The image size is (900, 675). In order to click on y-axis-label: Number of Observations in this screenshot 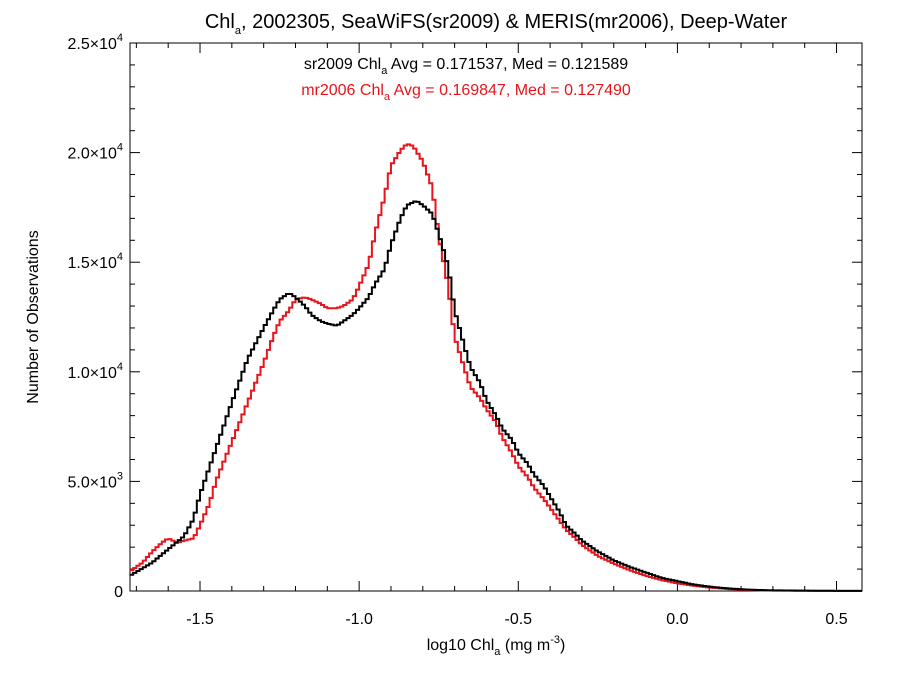, I will do `click(33, 316)`.